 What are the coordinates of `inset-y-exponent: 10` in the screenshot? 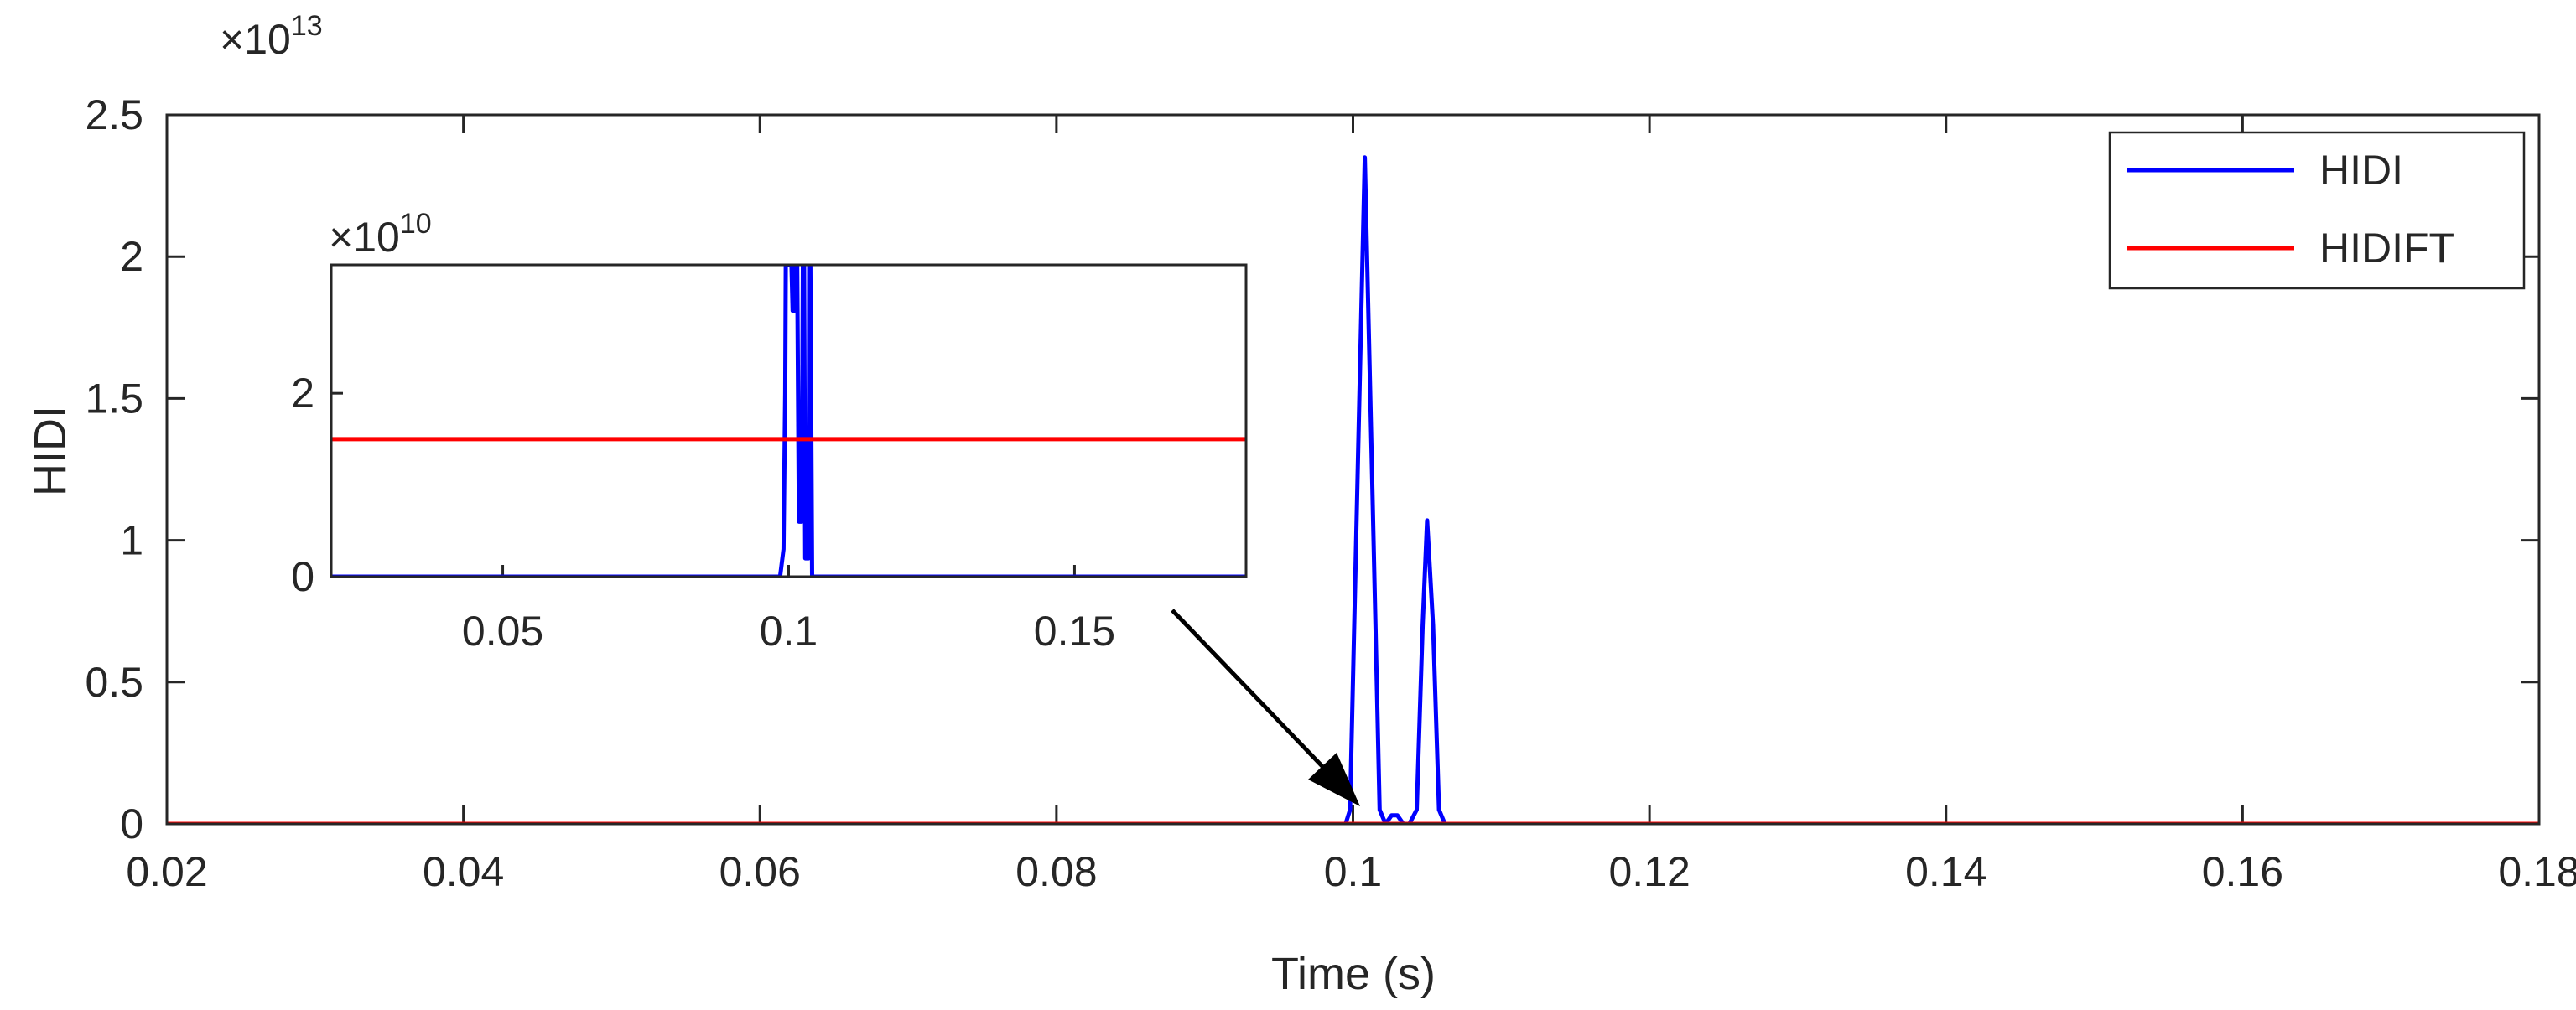 It's located at (416, 224).